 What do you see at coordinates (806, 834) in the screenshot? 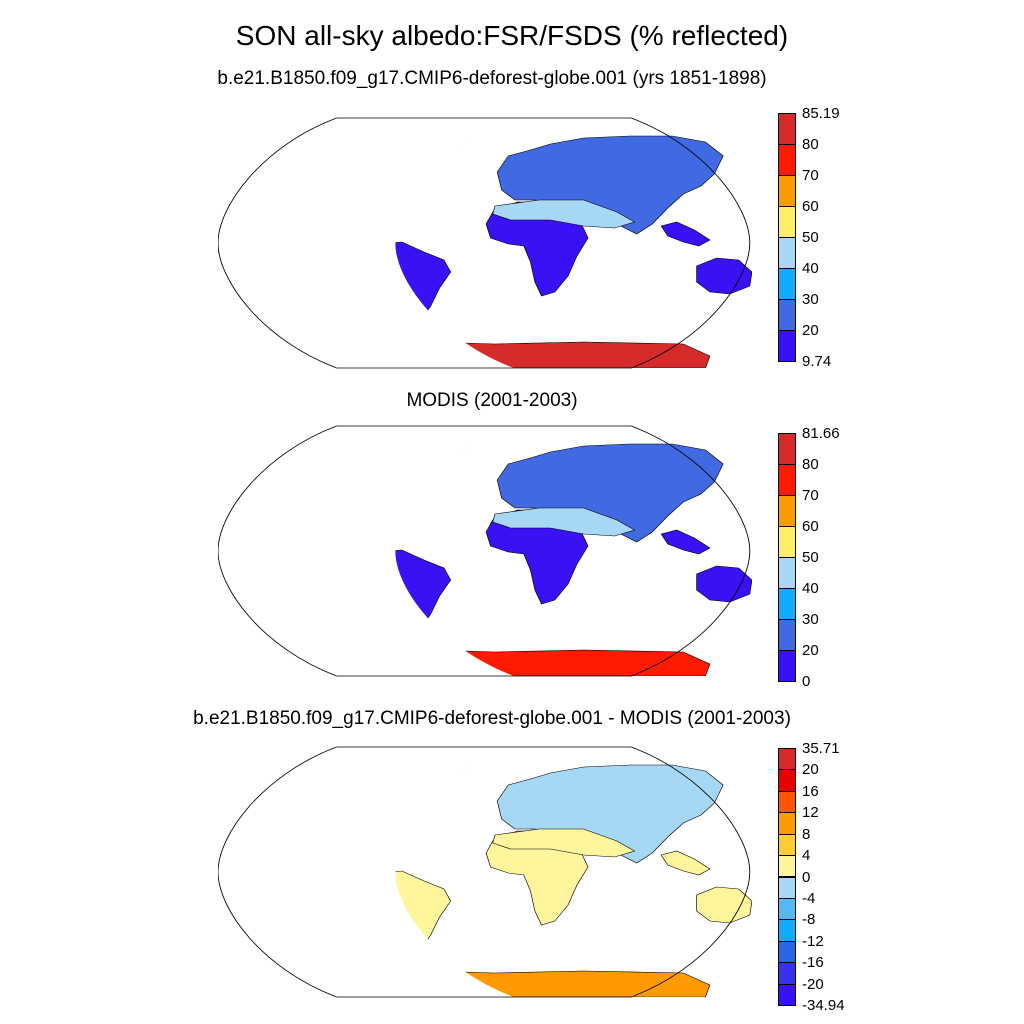
I see `colorbar-label: 8` at bounding box center [806, 834].